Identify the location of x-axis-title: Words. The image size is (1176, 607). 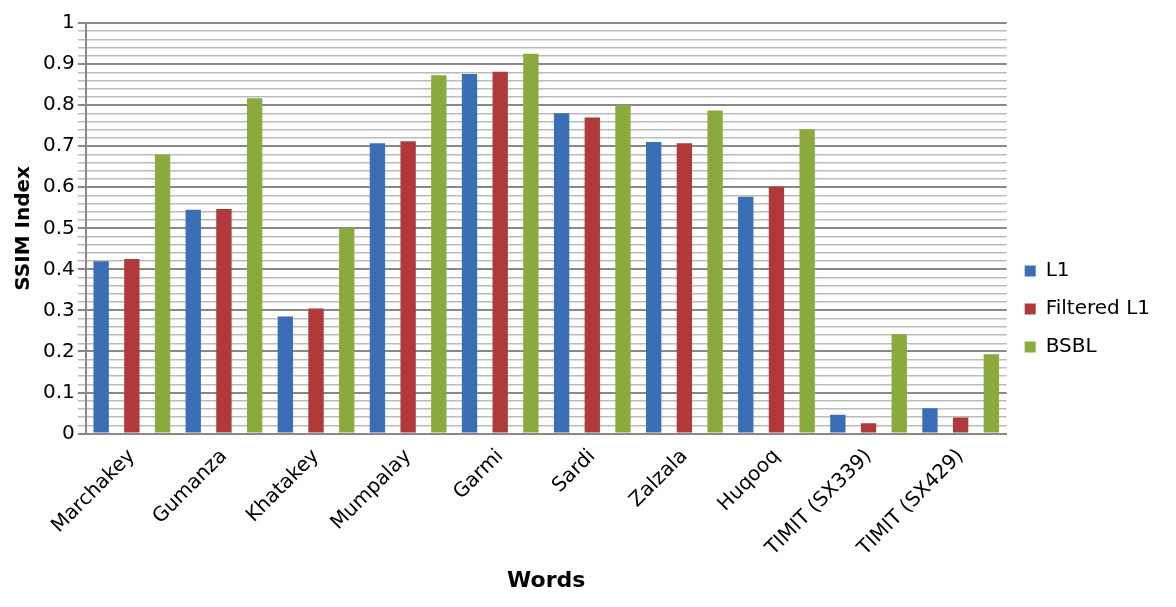
(546, 579).